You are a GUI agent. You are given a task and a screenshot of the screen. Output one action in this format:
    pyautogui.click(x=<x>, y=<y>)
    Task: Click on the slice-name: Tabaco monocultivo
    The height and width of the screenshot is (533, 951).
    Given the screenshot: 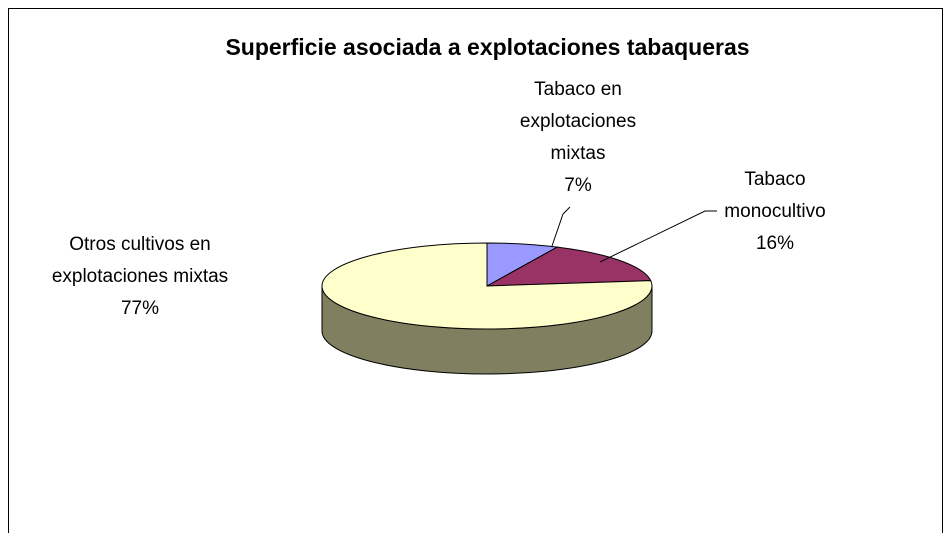 What is the action you would take?
    pyautogui.click(x=775, y=195)
    